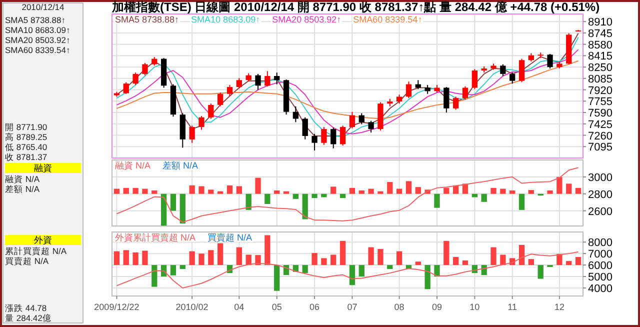 The width and height of the screenshot is (640, 327). I want to click on text: 融資 N/A, so click(22, 179).